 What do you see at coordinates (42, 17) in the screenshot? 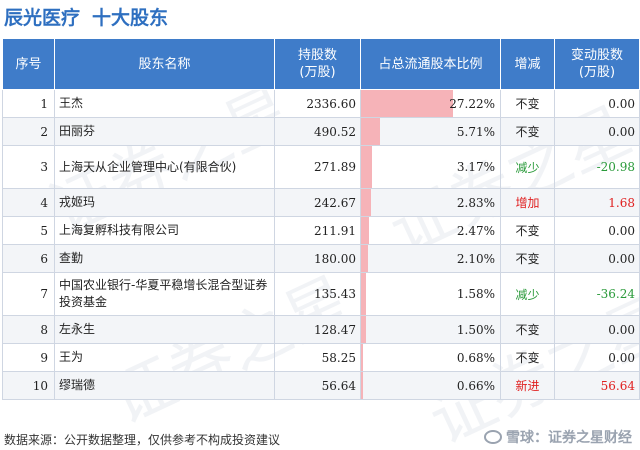
I see `company-title: 辰光医疗` at bounding box center [42, 17].